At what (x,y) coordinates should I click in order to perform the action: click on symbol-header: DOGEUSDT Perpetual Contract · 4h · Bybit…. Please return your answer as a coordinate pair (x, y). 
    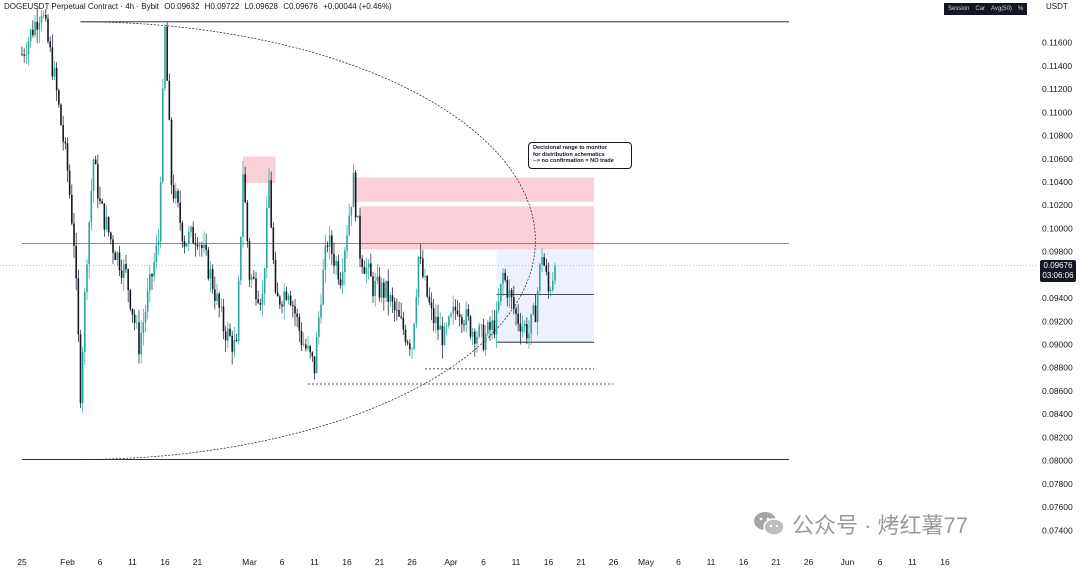
    Looking at the image, I should click on (199, 6).